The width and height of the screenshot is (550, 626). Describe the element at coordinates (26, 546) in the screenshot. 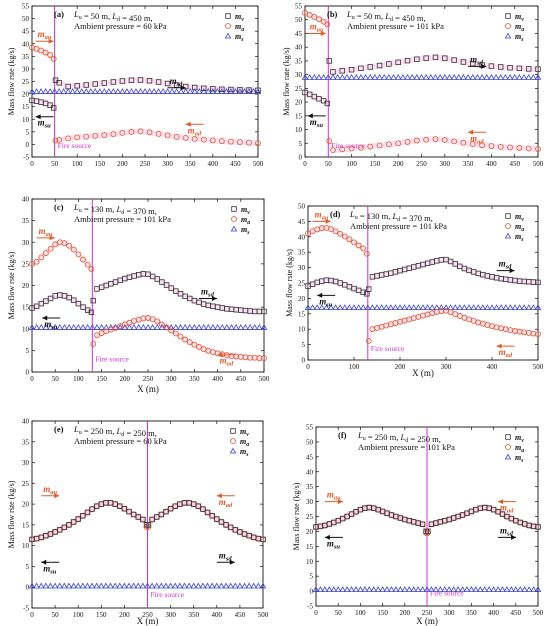

I see `y-tick-label: 10` at that location.